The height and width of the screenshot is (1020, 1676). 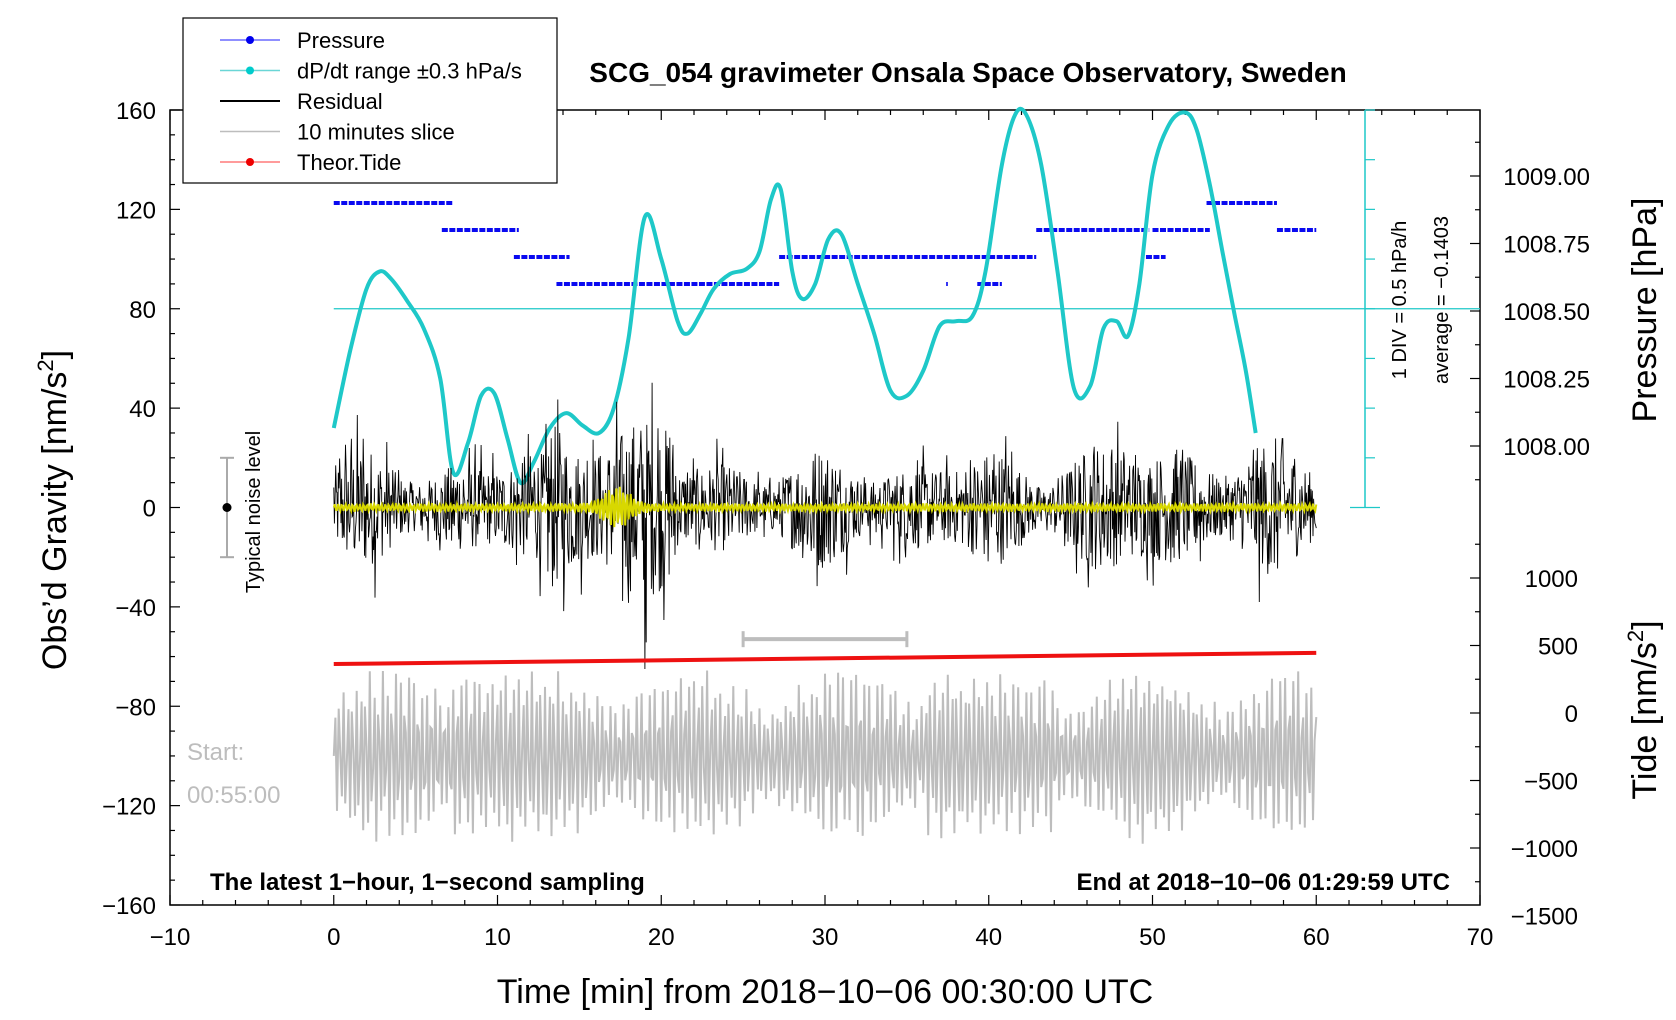 What do you see at coordinates (1442, 300) in the screenshot?
I see `dpdt-average-label: average = −0.1403` at bounding box center [1442, 300].